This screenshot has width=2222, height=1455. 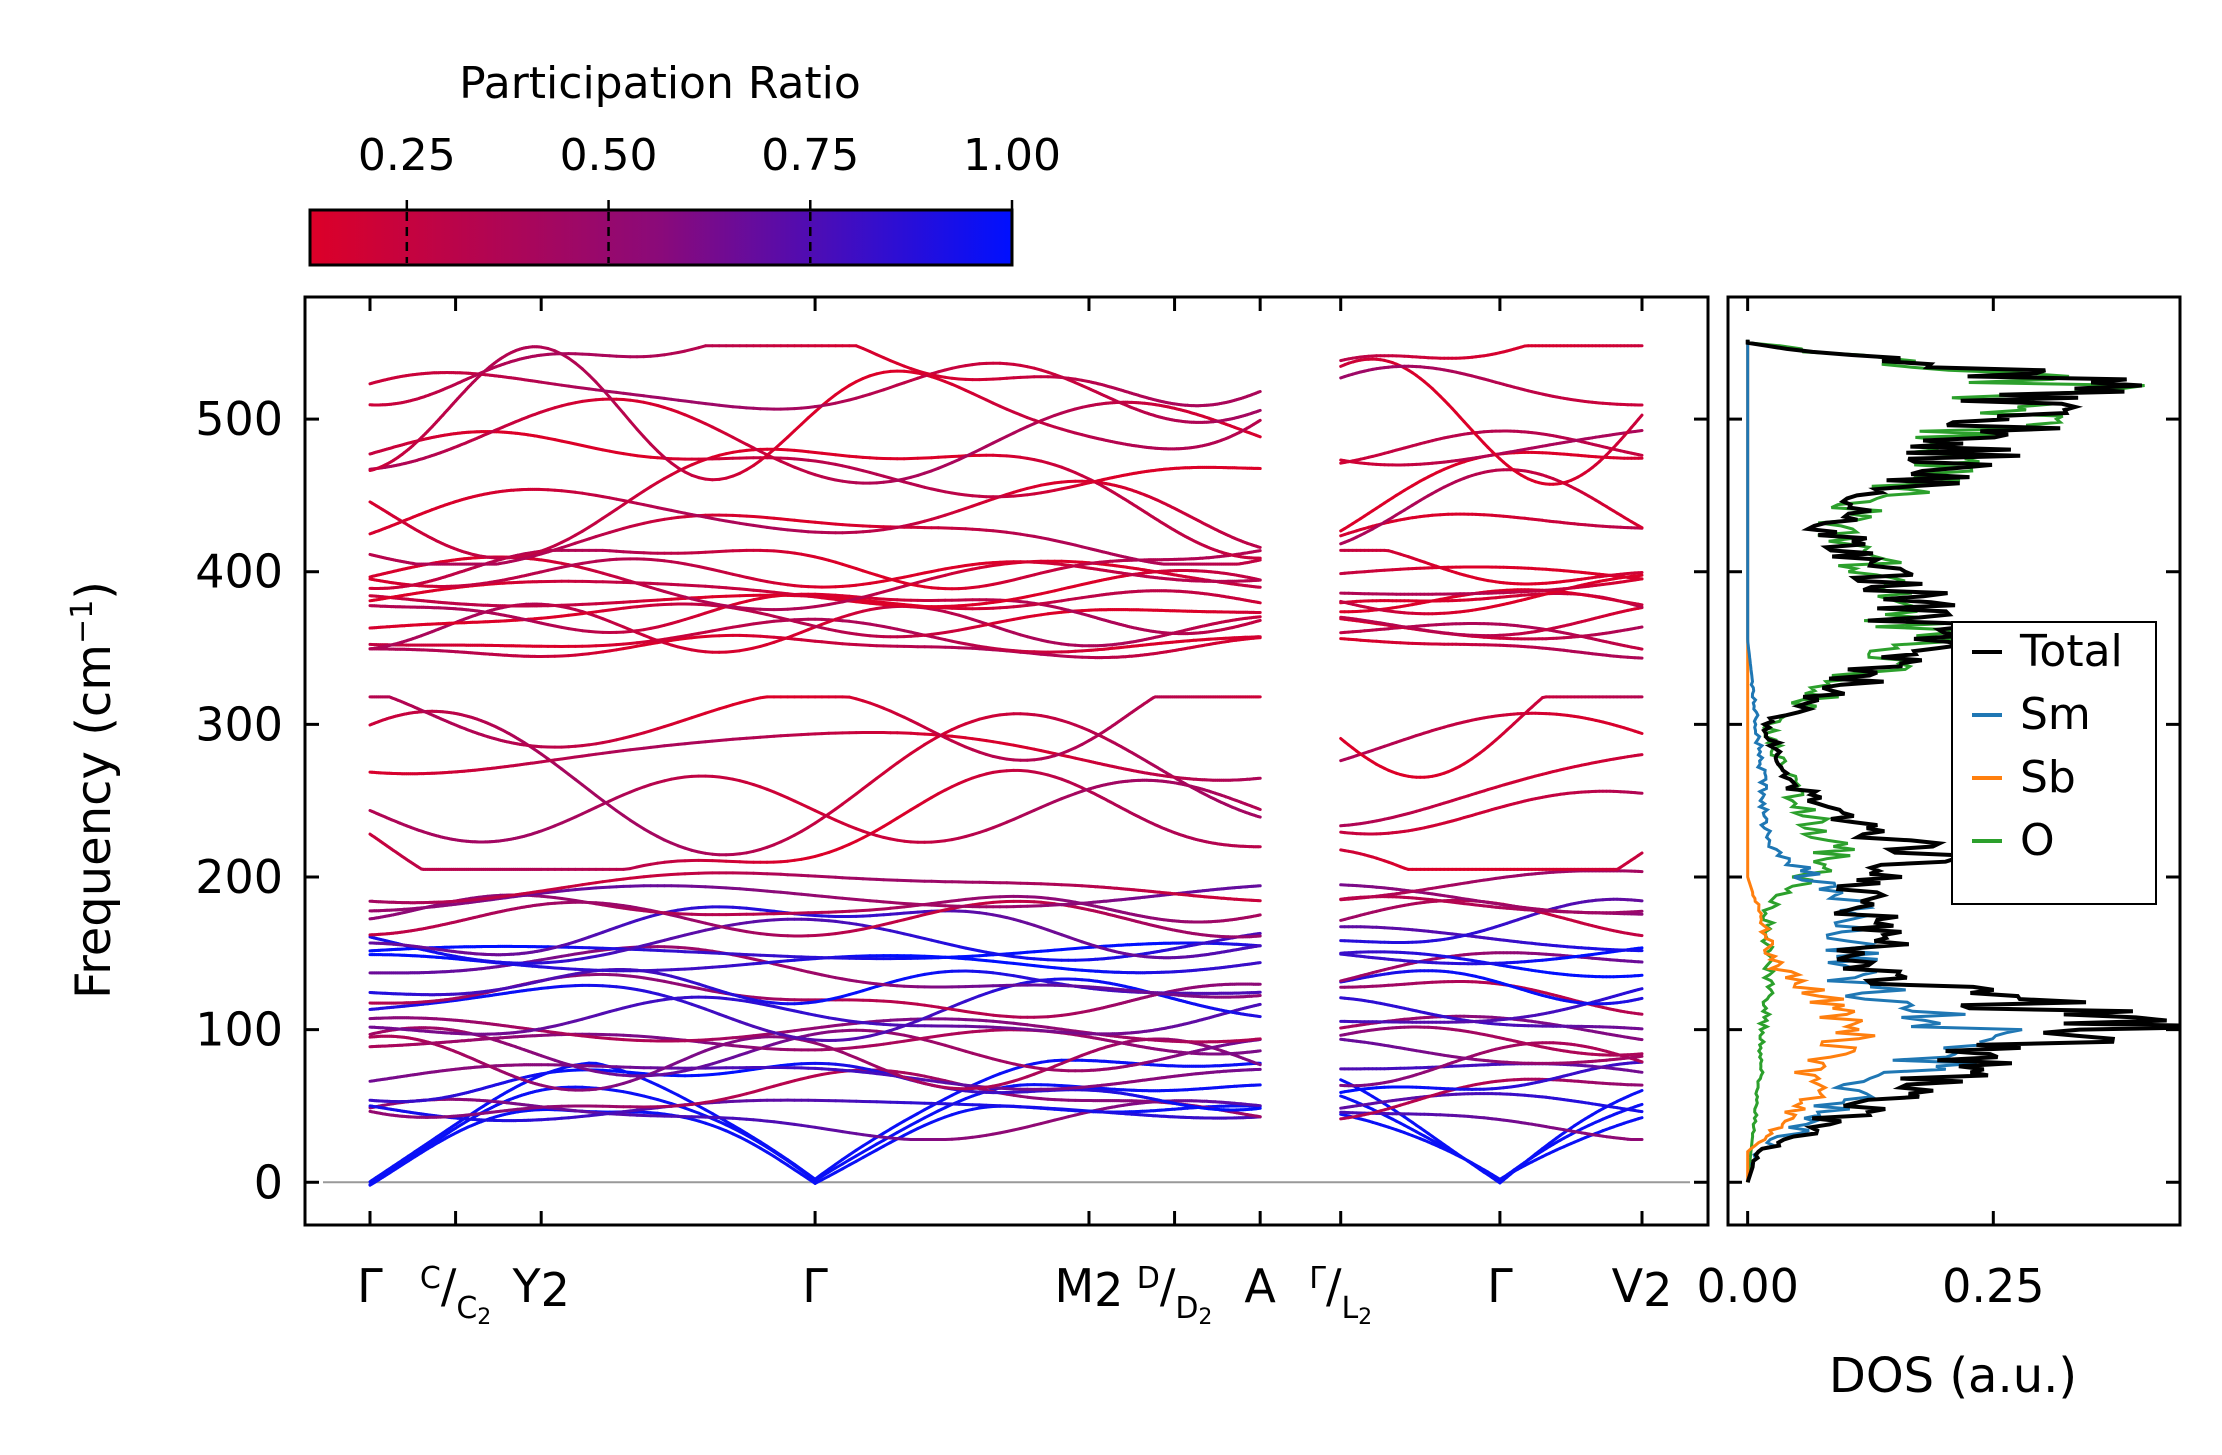 I want to click on colorbar-tick-label: 1.00, so click(x=1012, y=155).